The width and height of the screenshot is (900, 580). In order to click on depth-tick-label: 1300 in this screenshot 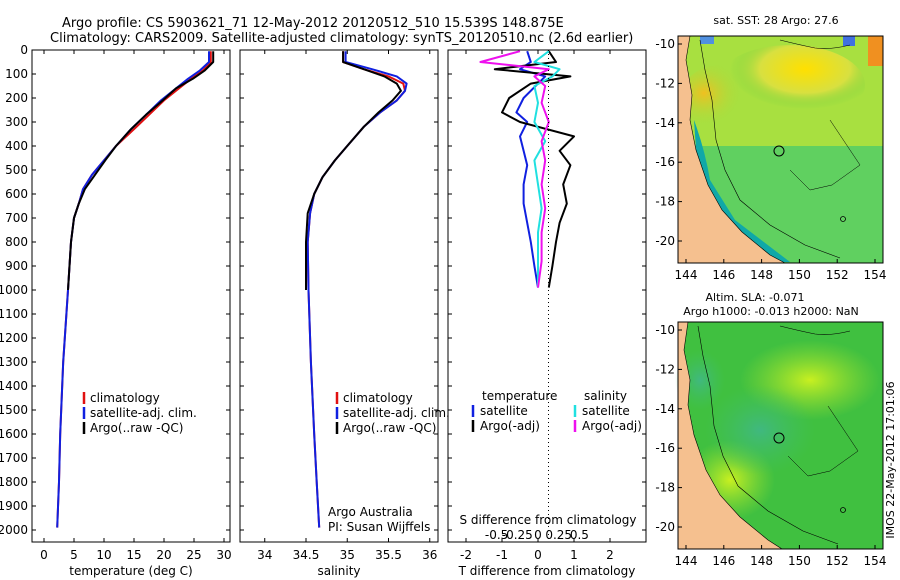, I will do `click(14, 362)`.